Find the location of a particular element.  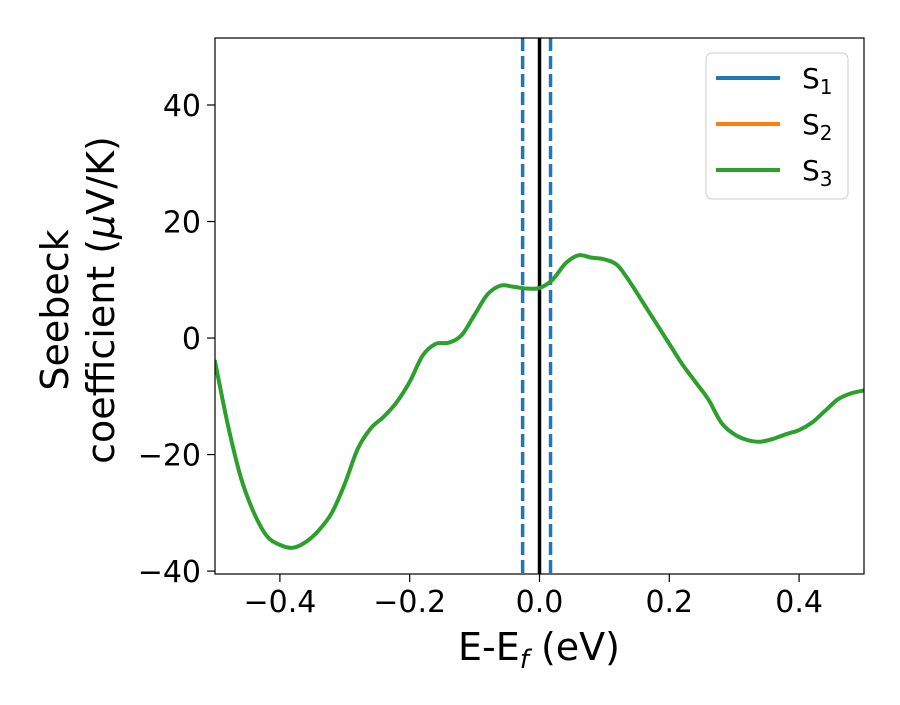

x-axis-ticks: −0.4 −0.2 0.0 0.2 0.4 is located at coordinates (533, 597).